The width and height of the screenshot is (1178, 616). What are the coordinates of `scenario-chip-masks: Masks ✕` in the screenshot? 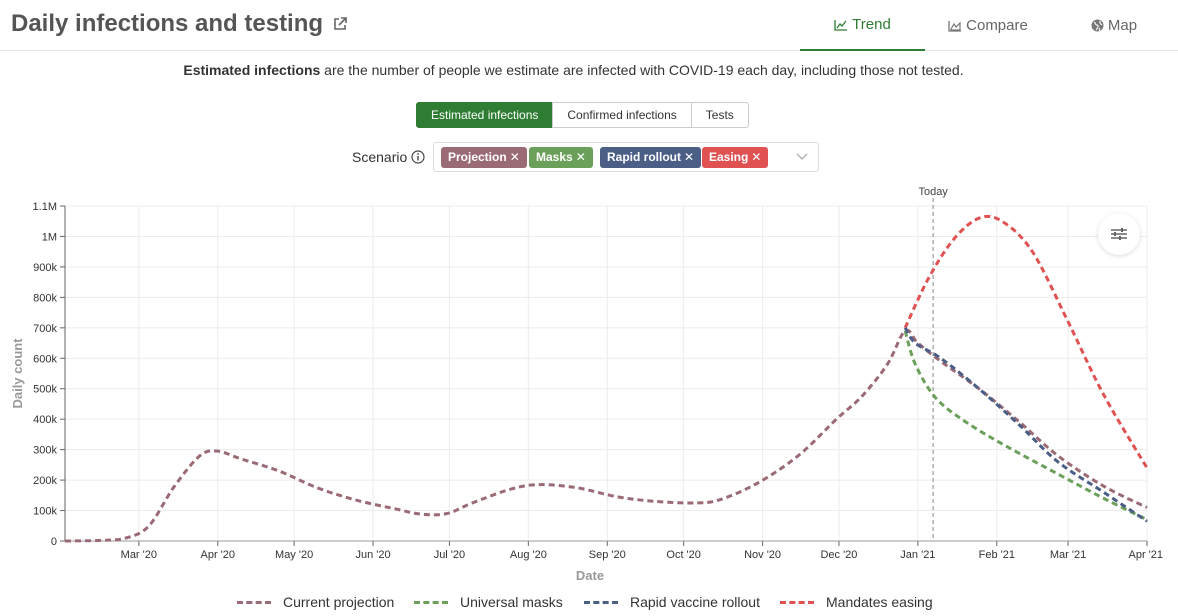 It's located at (561, 157).